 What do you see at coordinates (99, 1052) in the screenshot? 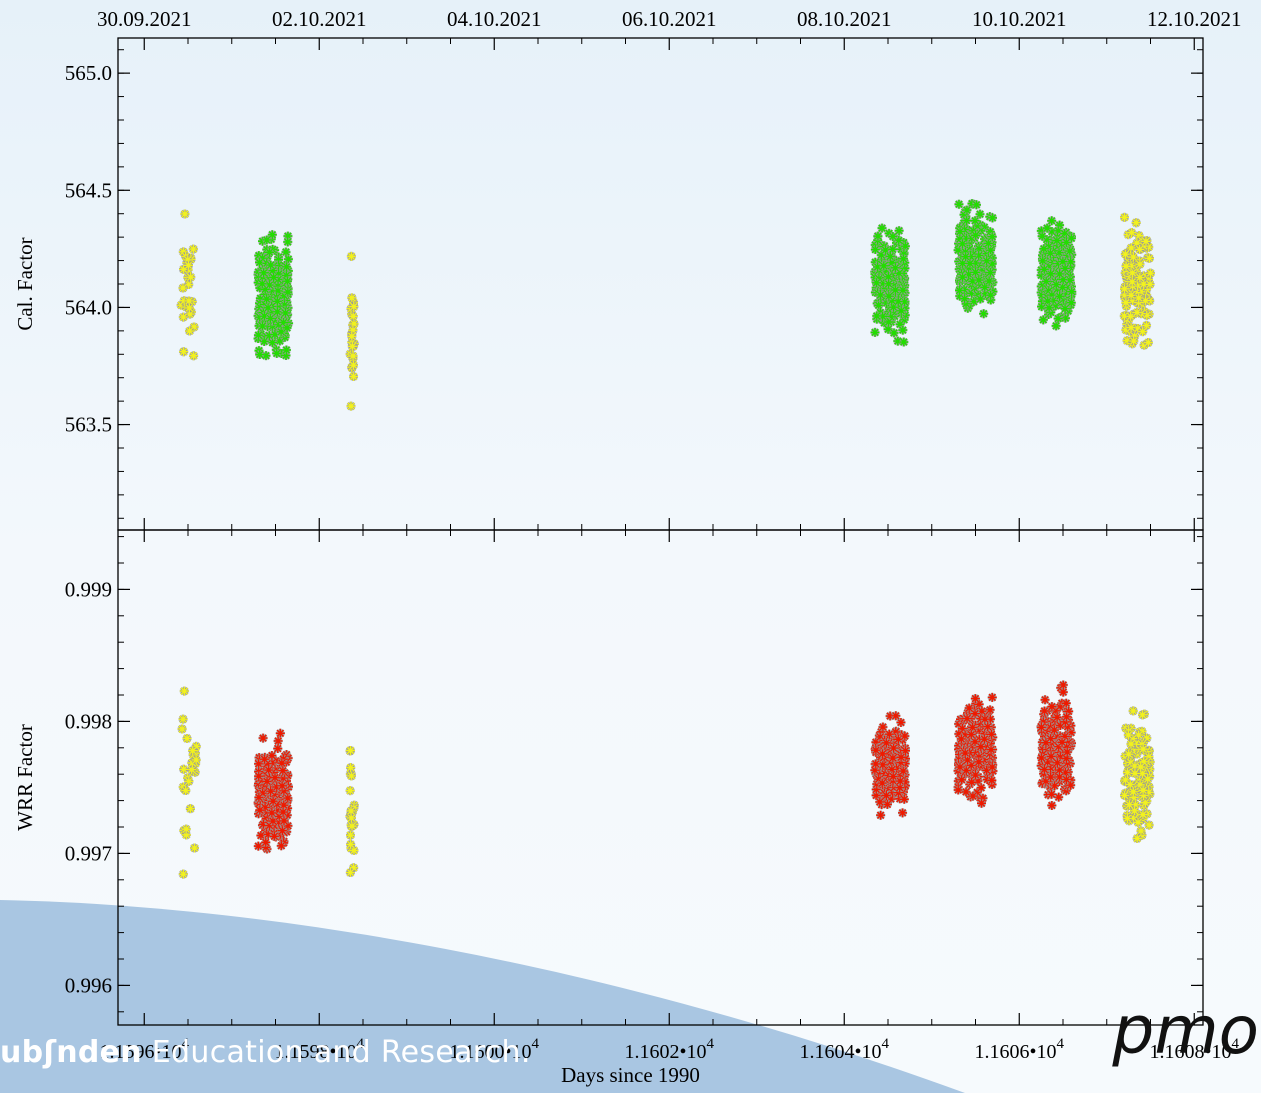
I see `brand-text-2: nden` at bounding box center [99, 1052].